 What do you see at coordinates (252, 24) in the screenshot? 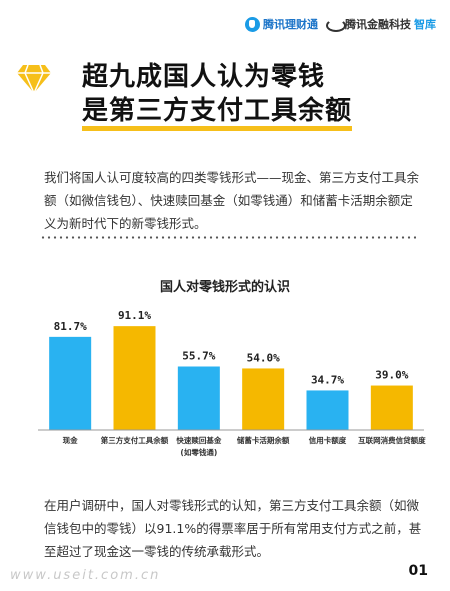
I see `drop-icon` at bounding box center [252, 24].